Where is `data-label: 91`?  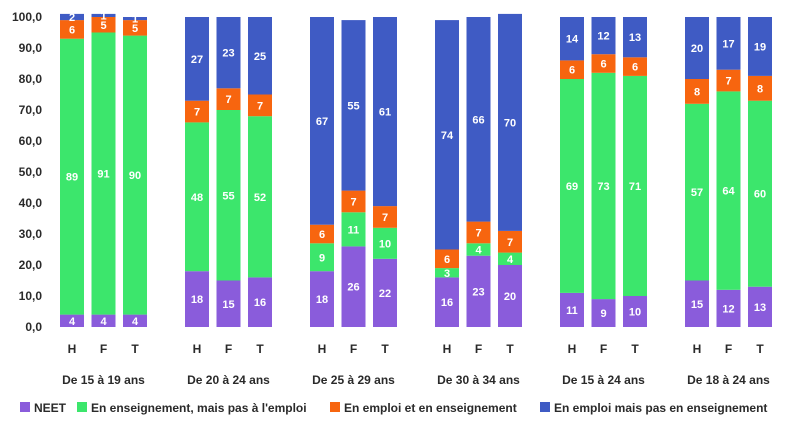 data-label: 91 is located at coordinates (103, 175).